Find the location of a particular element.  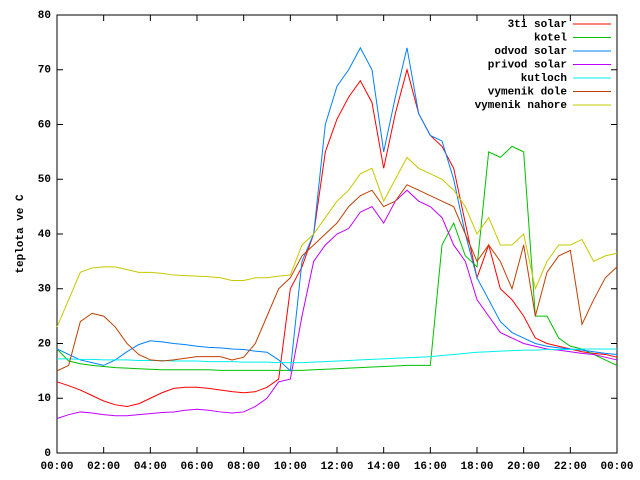

y-tick-label: 20 is located at coordinates (44, 344).